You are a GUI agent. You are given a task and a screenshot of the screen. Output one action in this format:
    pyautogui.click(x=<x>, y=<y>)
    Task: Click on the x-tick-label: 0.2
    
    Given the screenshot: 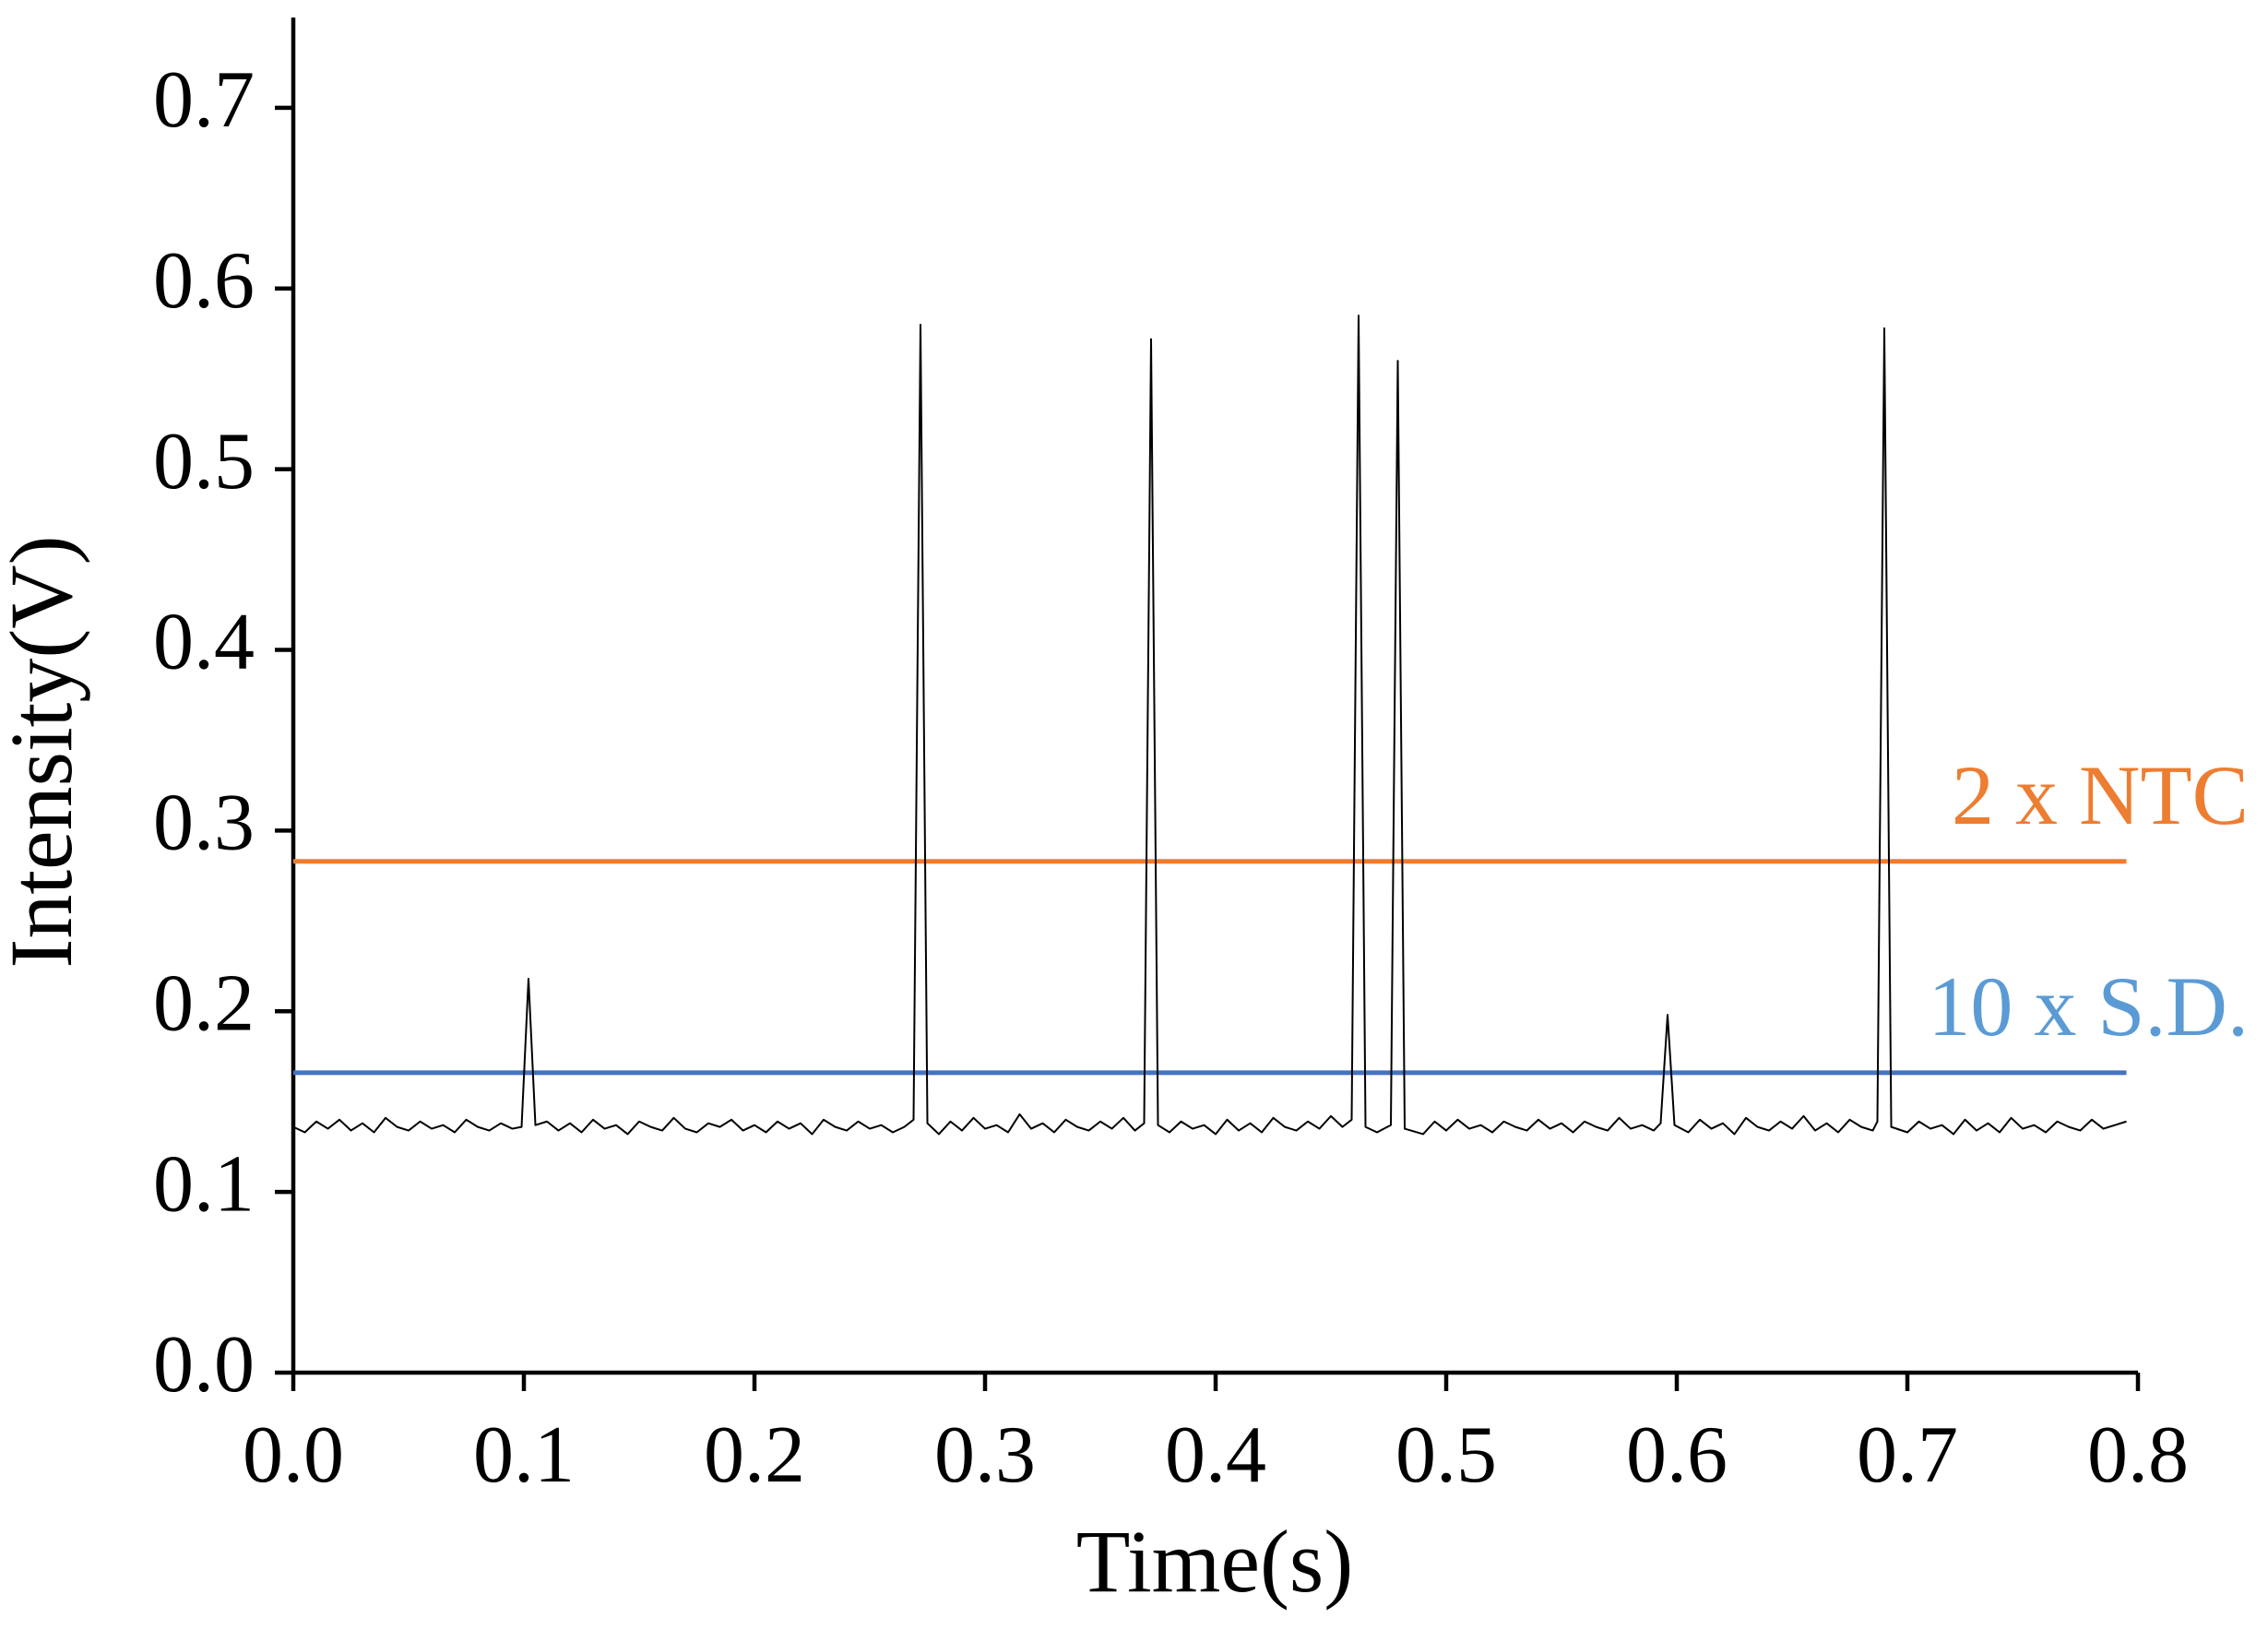 What is the action you would take?
    pyautogui.click(x=754, y=1455)
    